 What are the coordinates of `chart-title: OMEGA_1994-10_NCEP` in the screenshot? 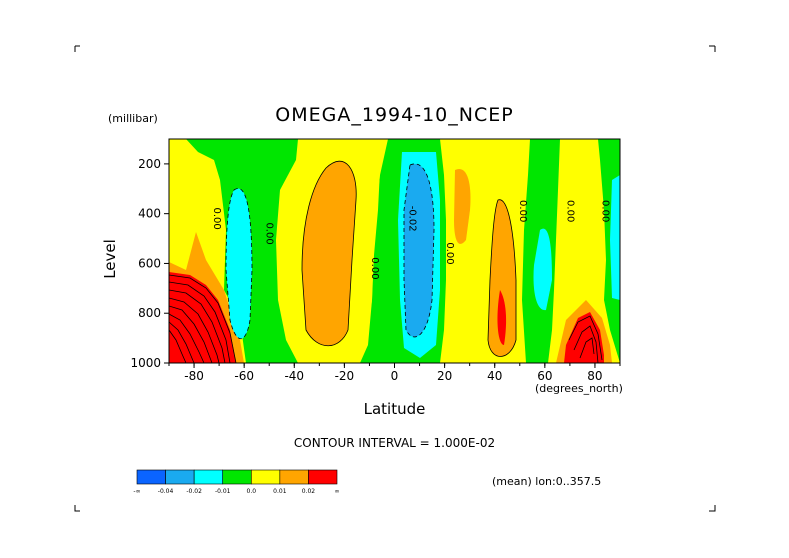 It's located at (394, 115).